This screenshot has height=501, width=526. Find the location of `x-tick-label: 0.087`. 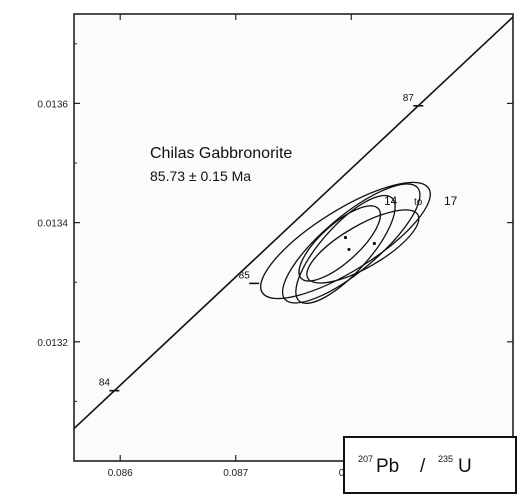

x-tick-label: 0.087 is located at coordinates (235, 473).